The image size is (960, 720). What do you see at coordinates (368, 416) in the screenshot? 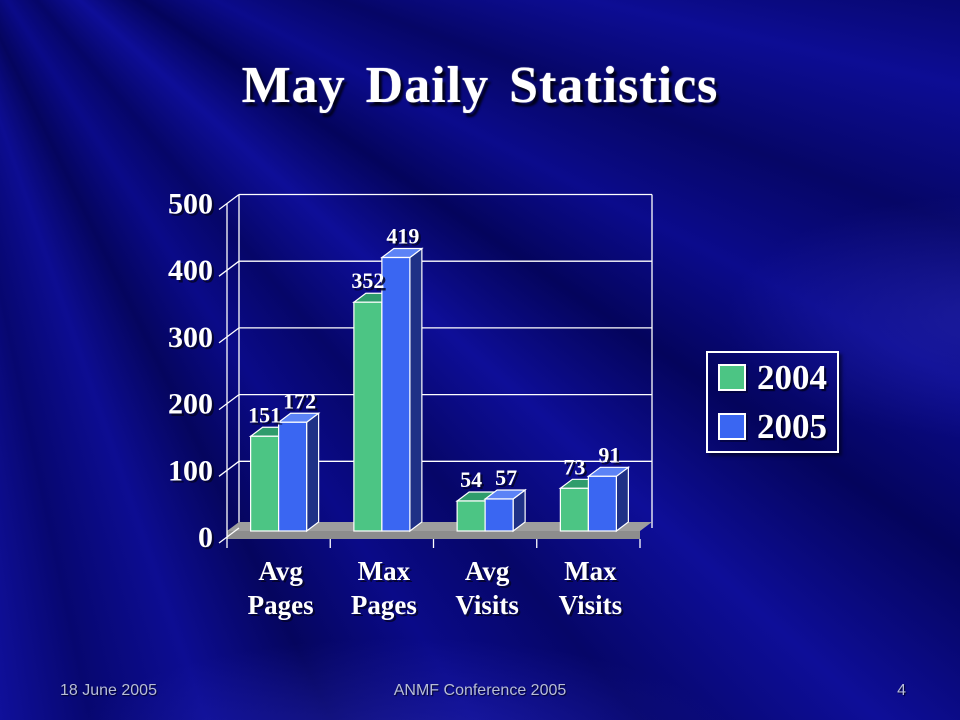
I see `bar-2004-max-pages` at bounding box center [368, 416].